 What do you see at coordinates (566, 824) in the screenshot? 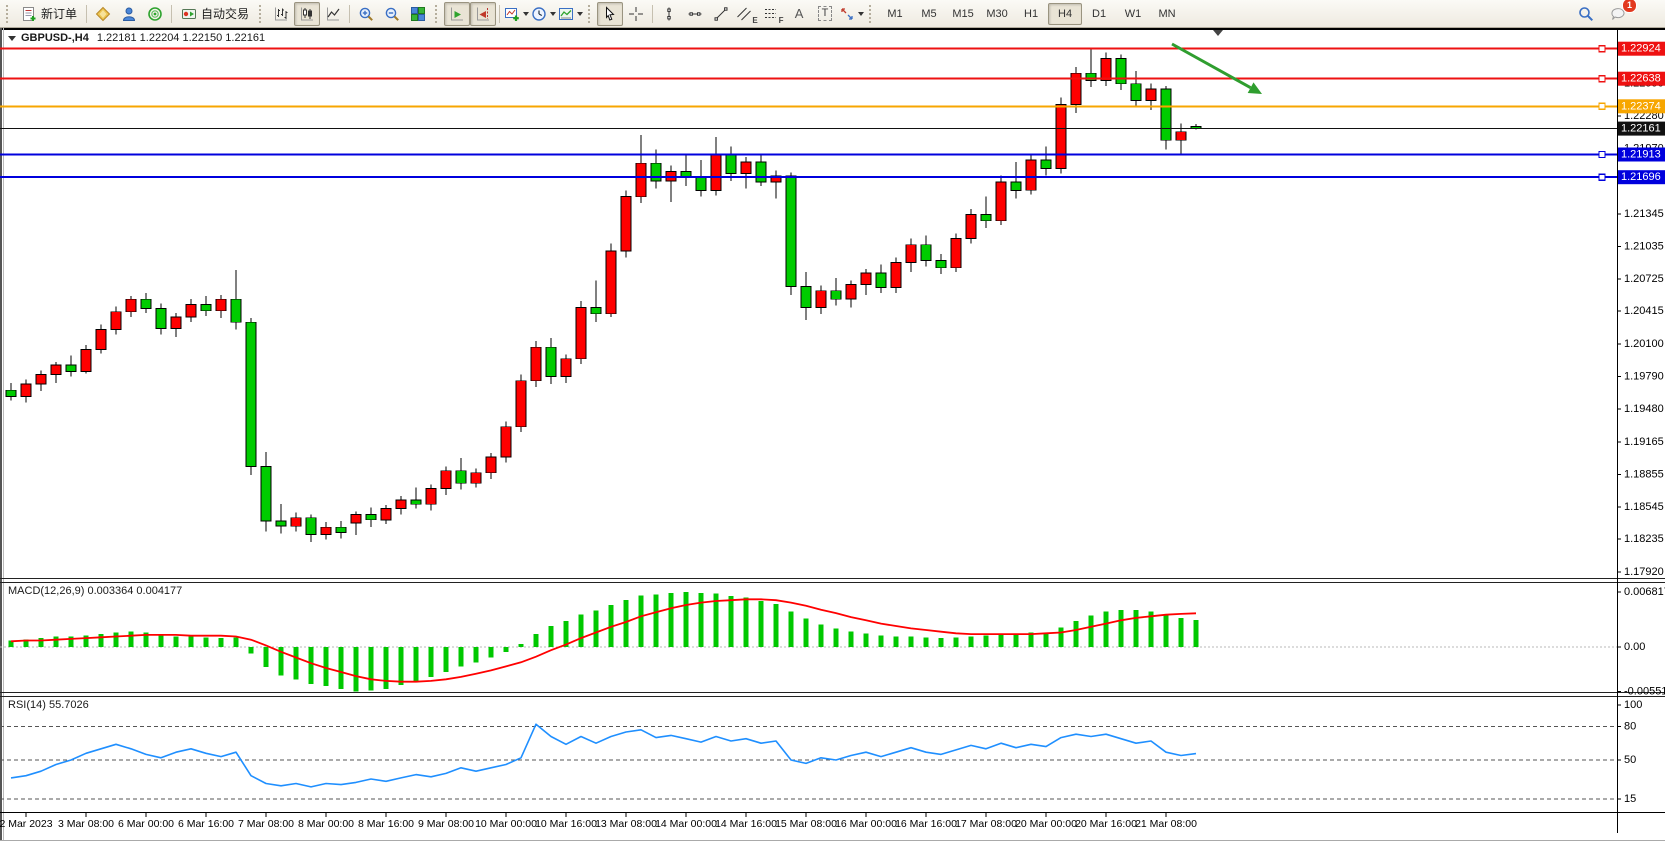
I see `svg-text: 10 Mar 16:00` at bounding box center [566, 824].